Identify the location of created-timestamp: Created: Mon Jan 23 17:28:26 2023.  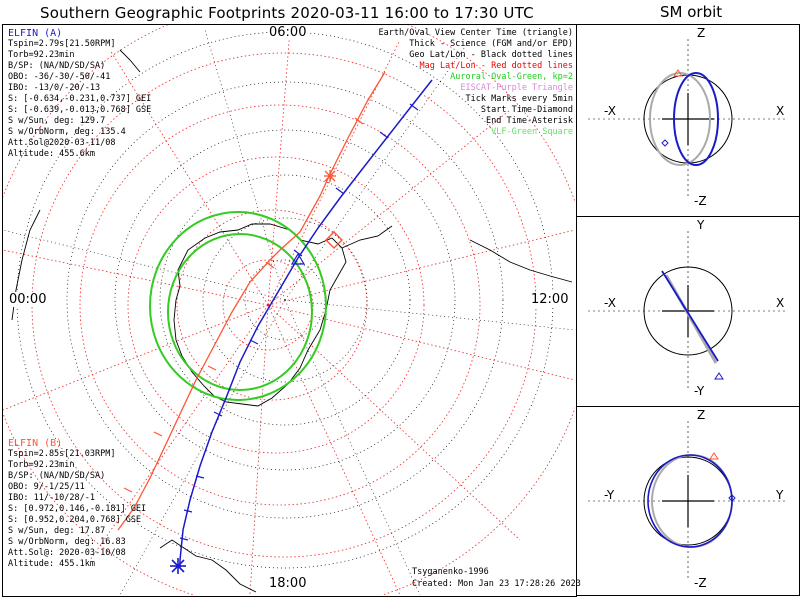
(496, 584).